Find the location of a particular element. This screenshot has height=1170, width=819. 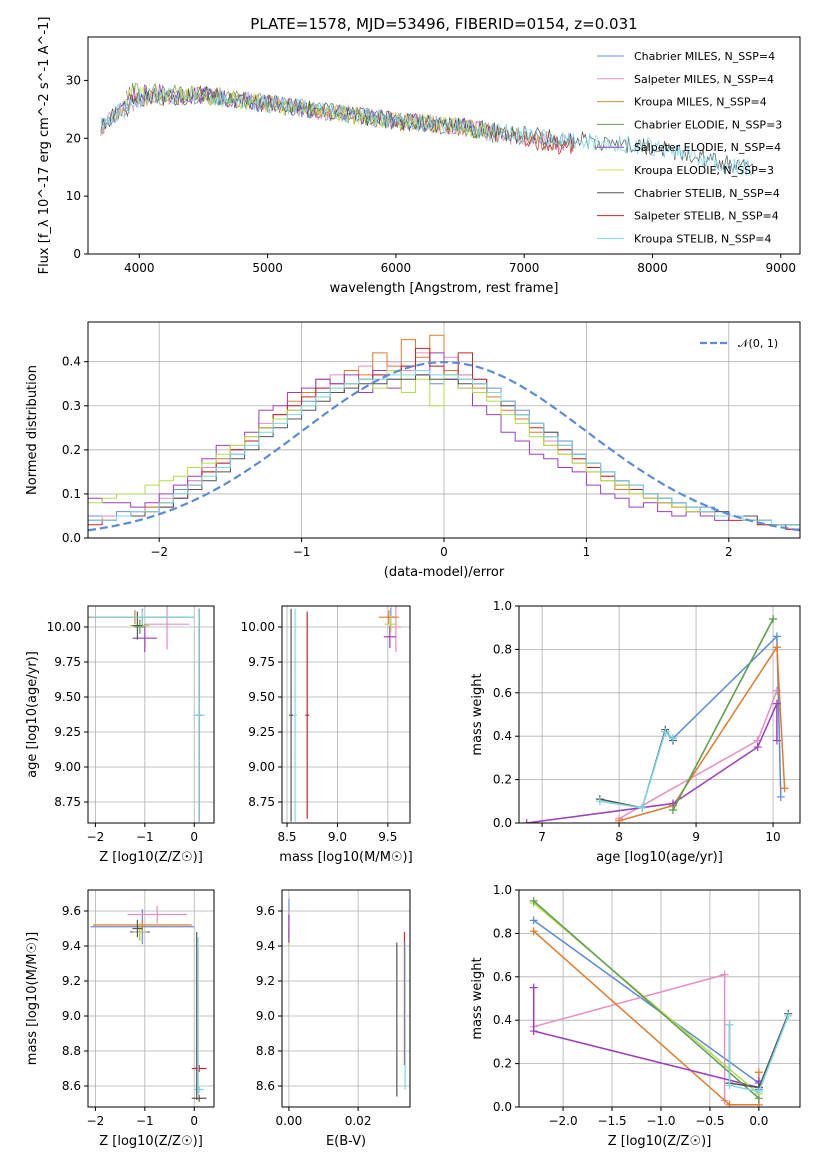

x-tick-label: 8000 is located at coordinates (652, 268).